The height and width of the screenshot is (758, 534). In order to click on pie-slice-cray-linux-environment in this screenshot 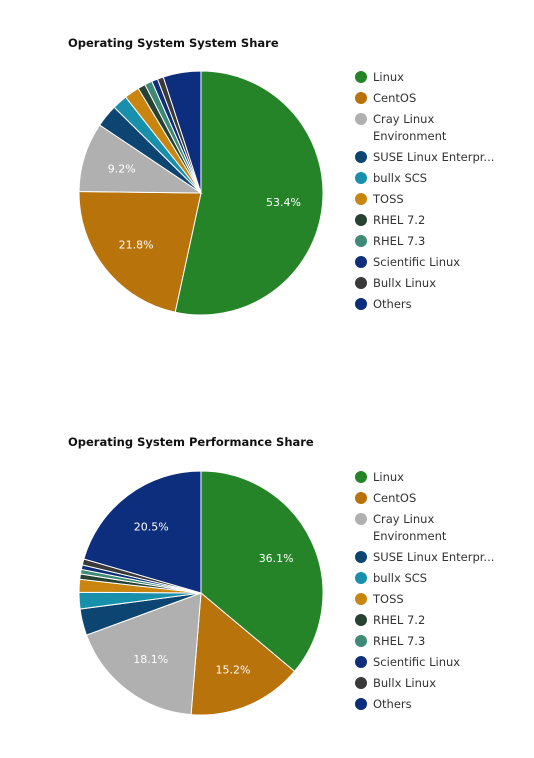, I will do `click(143, 654)`.